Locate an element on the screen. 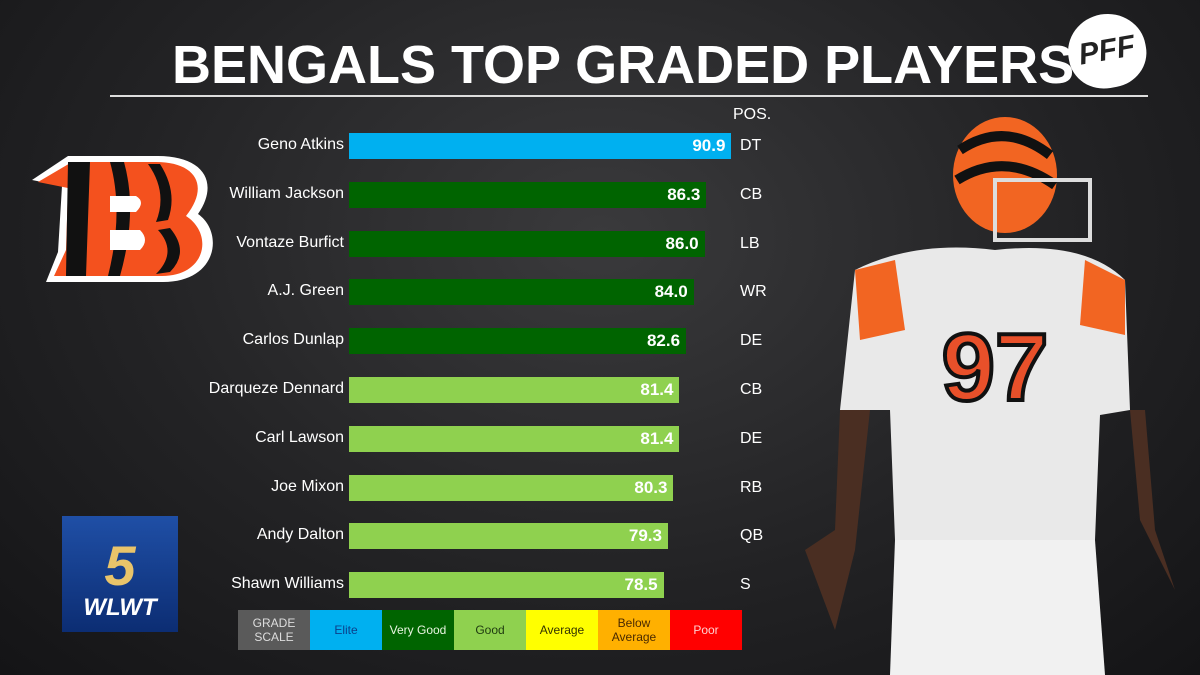 The height and width of the screenshot is (675, 1200). station-call-sign: WLWT is located at coordinates (120, 607).